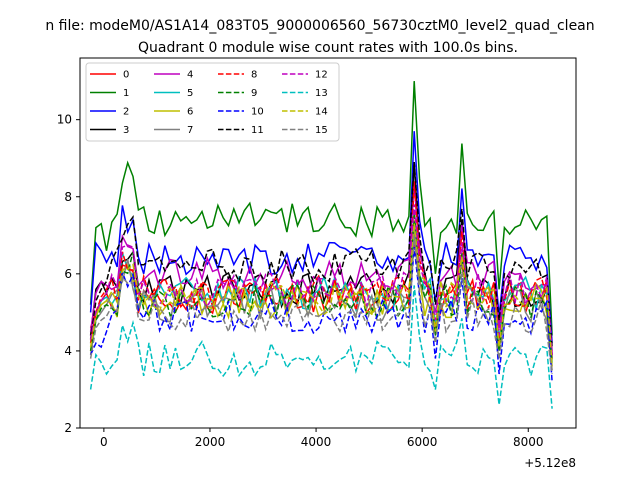 This screenshot has height=480, width=640. I want to click on legend-label-1: 1, so click(126, 93).